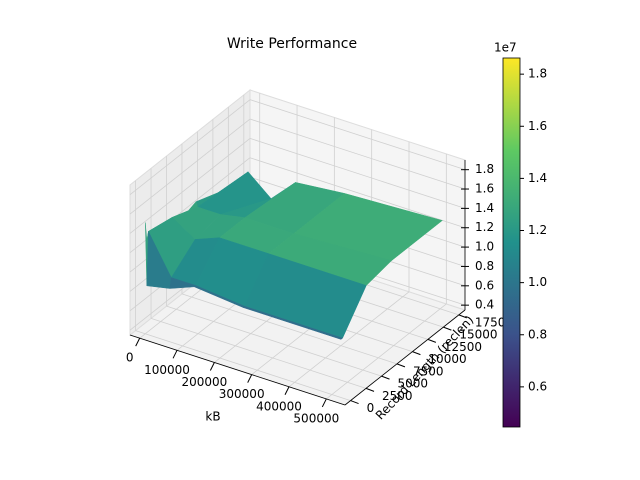 This screenshot has width=640, height=480. What do you see at coordinates (204, 382) in the screenshot?
I see `x-tick-label: 200000` at bounding box center [204, 382].